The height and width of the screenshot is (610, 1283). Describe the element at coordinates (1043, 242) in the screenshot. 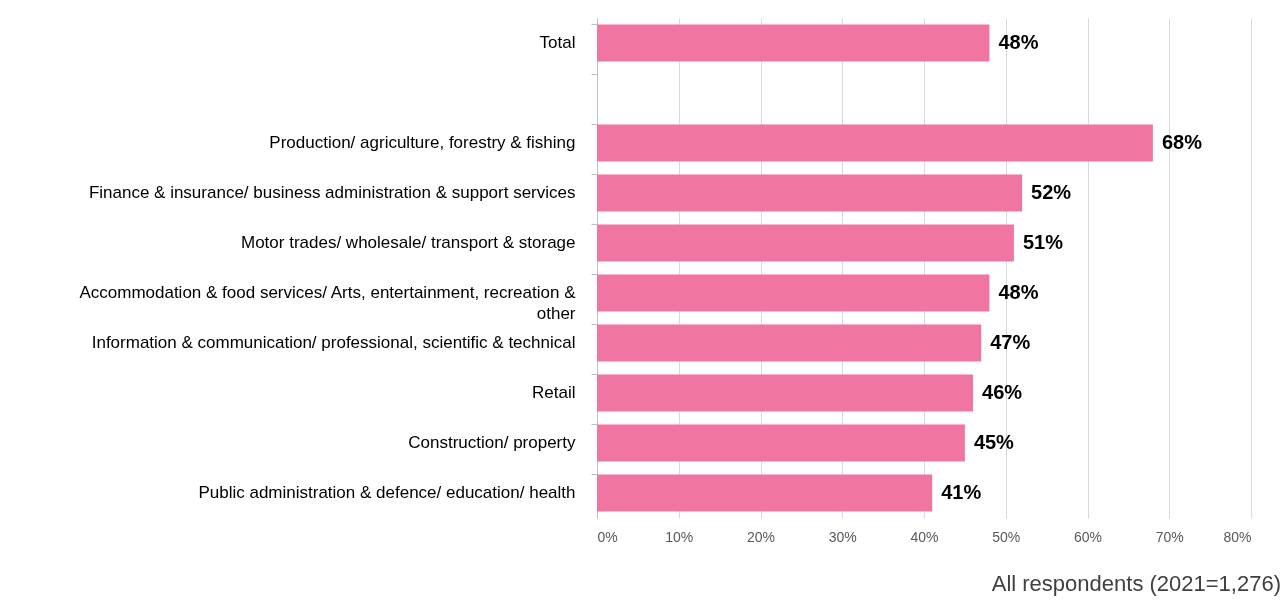

I see `data-label: 51%` at that location.